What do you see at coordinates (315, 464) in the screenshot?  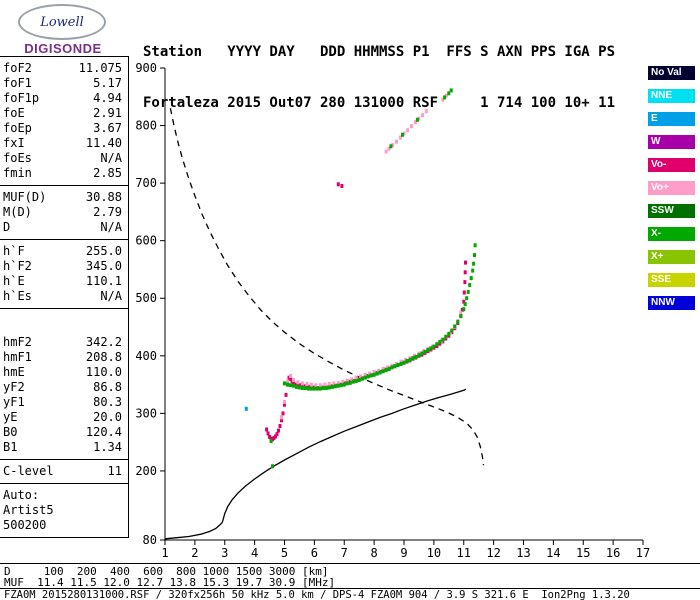 I see `true-height-profile-curve` at bounding box center [315, 464].